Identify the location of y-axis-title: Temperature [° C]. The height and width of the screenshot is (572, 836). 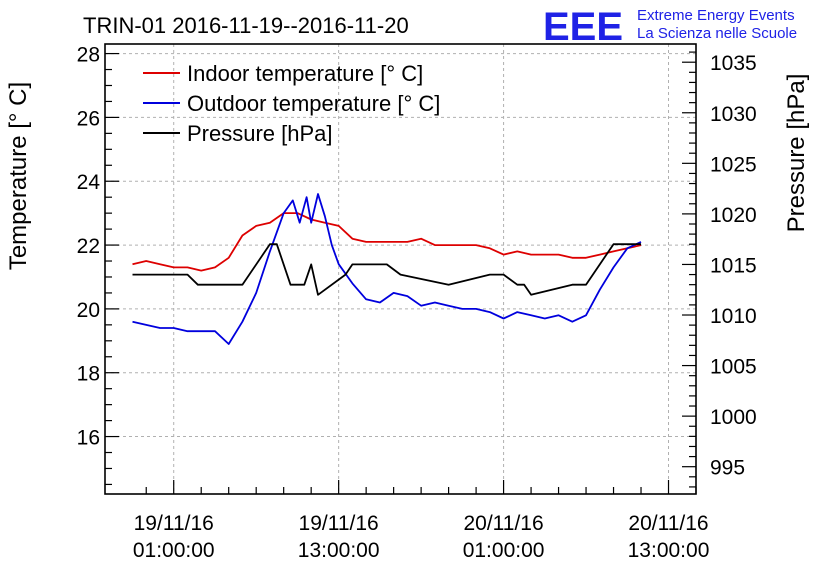
(18, 176).